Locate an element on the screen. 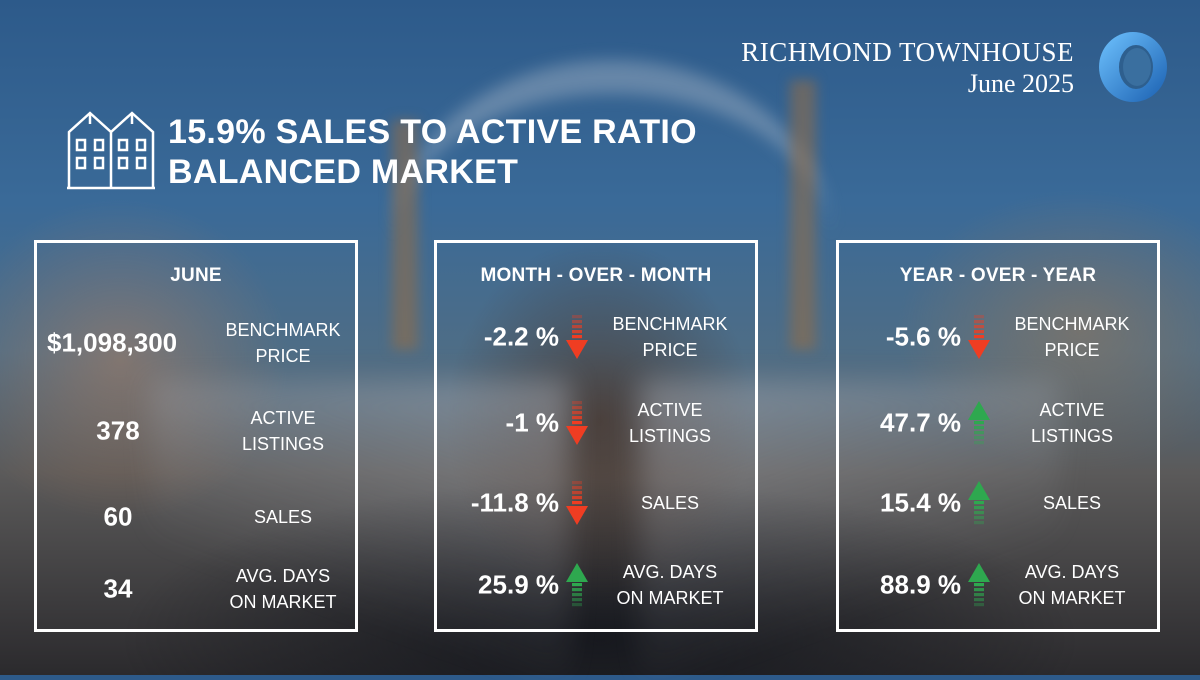  panel-title: YEAR - OVER - YEAR is located at coordinates (998, 275).